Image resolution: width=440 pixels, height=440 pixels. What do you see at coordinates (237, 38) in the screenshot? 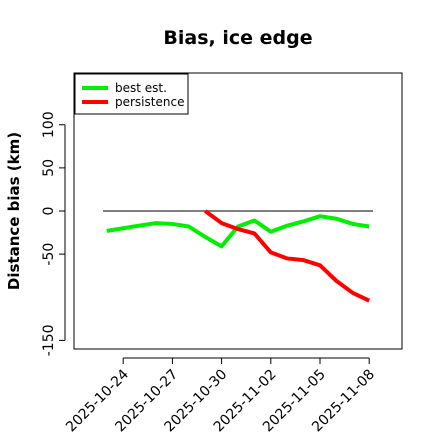
I see `chart-title: Bias, ice edge` at bounding box center [237, 38].